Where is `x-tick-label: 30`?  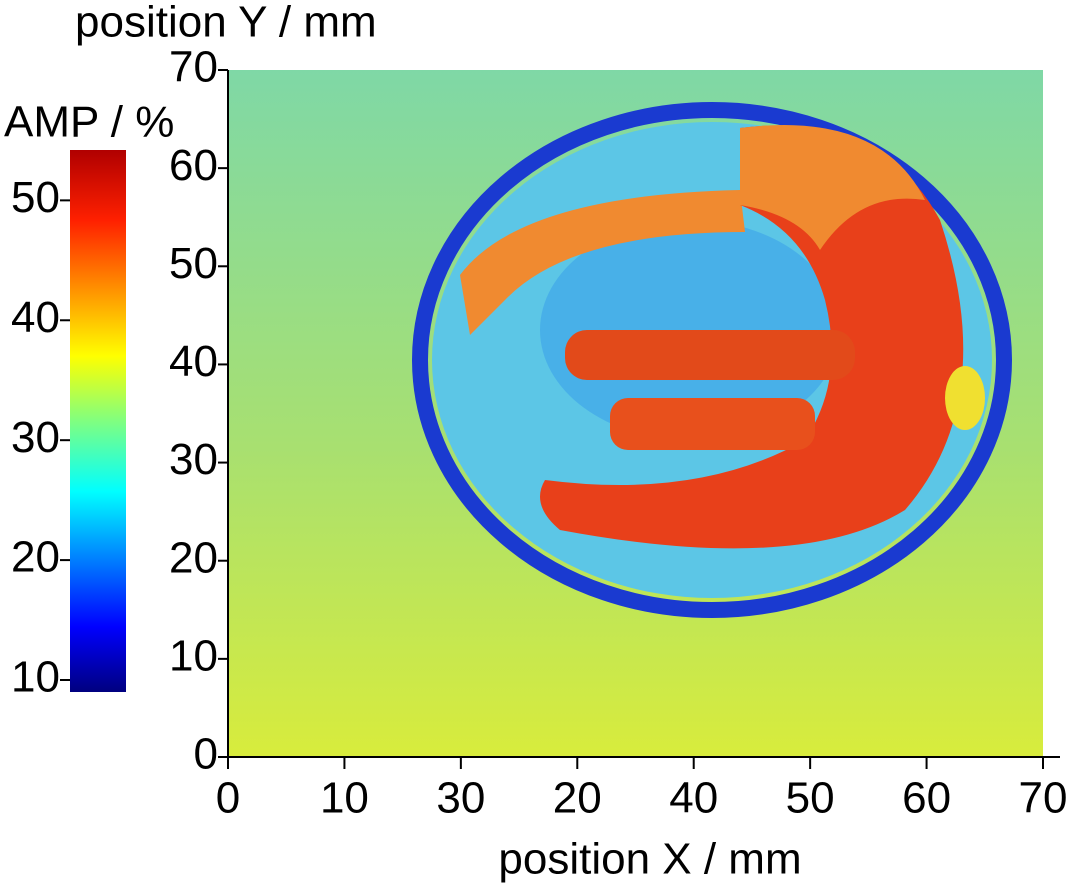
x-tick-label: 30 is located at coordinates (460, 798).